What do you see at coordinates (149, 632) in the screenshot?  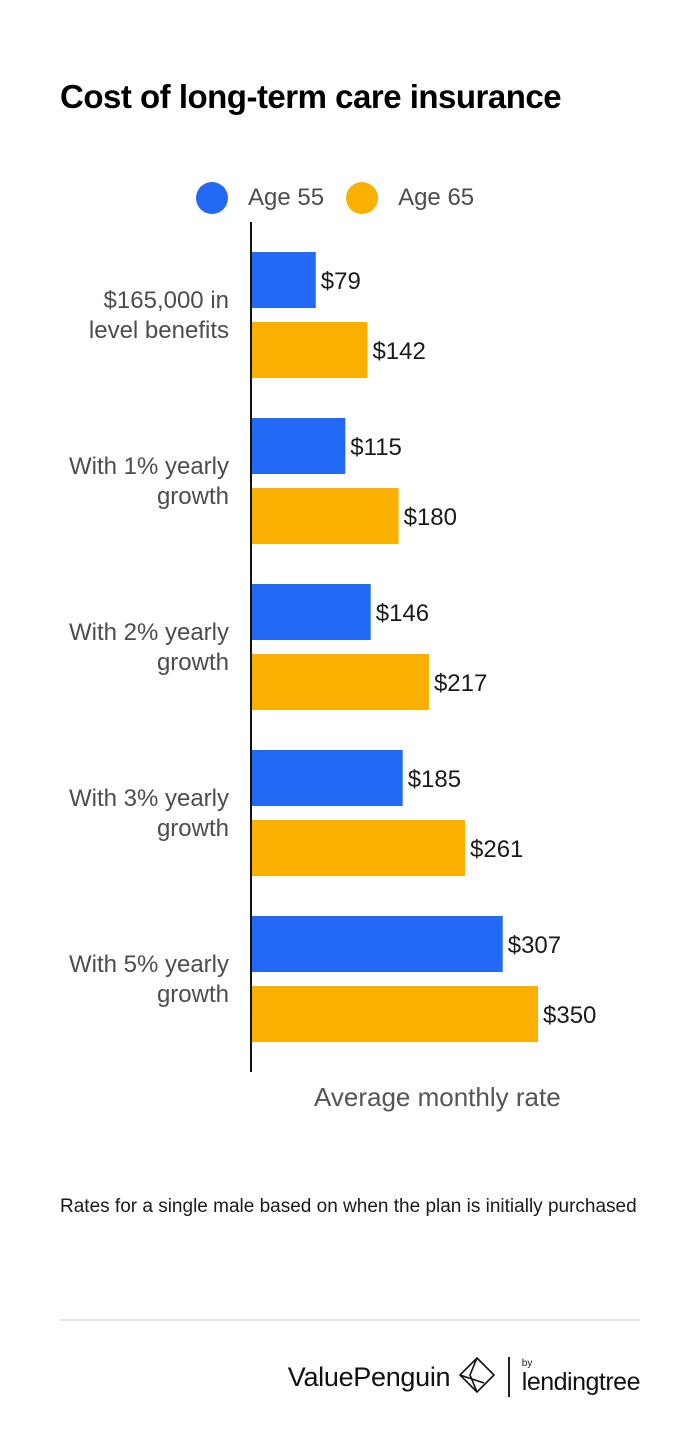 I see `category-label-line: With 2% yearly` at bounding box center [149, 632].